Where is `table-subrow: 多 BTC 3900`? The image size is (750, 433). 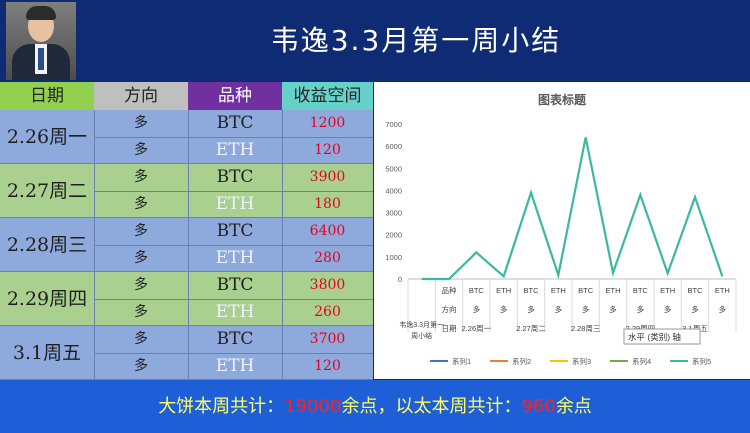 table-subrow: 多 BTC 3900 is located at coordinates (233, 178).